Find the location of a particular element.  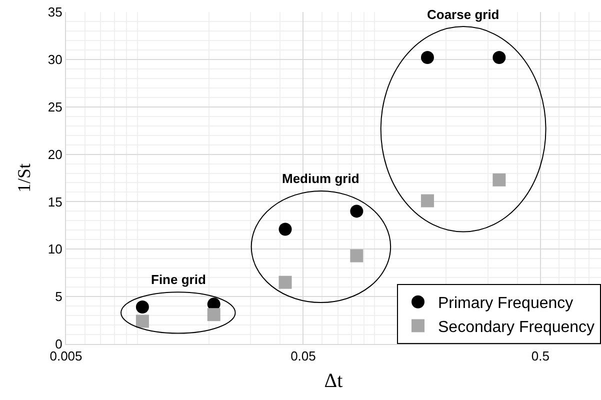

y-tick-label: 35 is located at coordinates (55, 12).